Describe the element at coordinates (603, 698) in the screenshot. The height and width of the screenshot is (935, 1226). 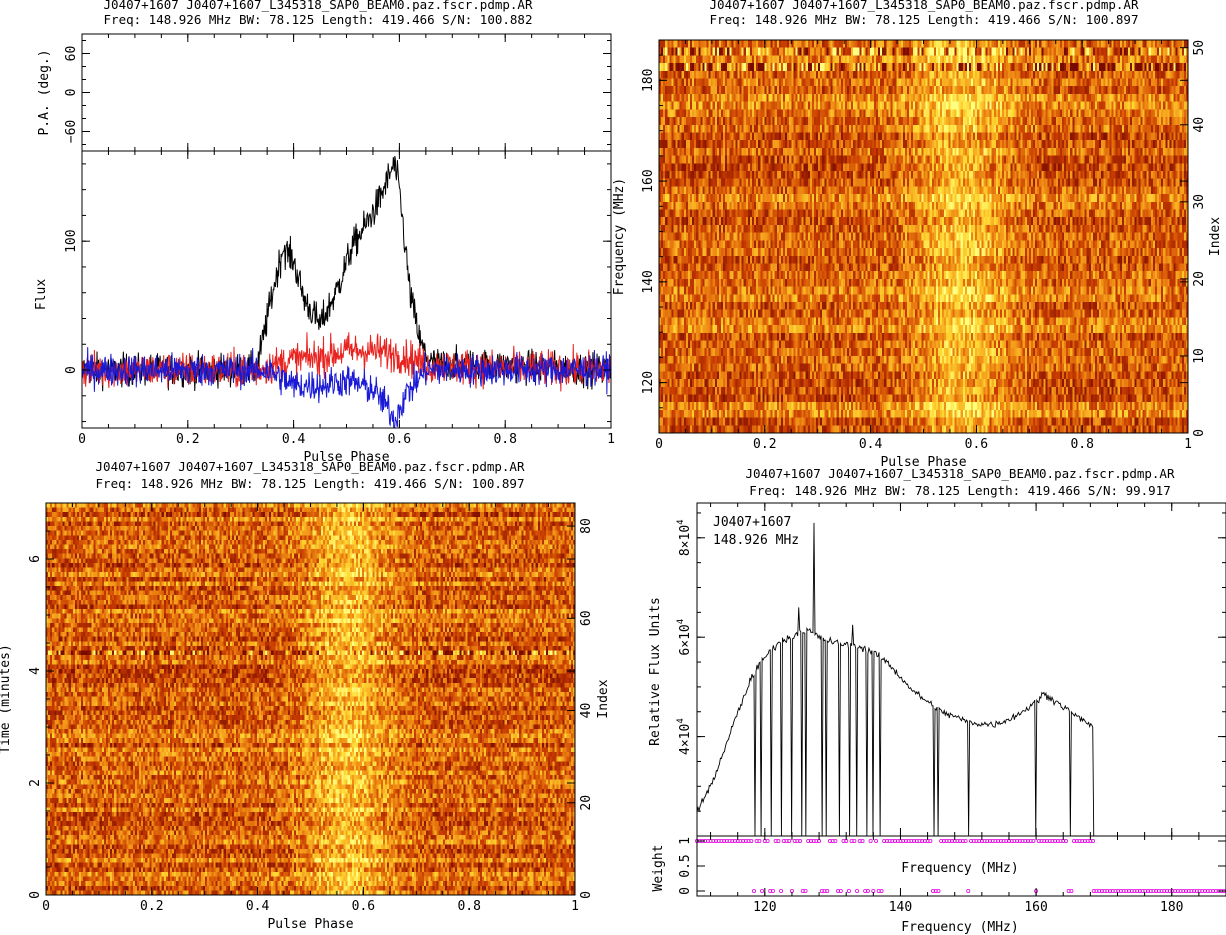
I see `pt-y2label: Index` at that location.